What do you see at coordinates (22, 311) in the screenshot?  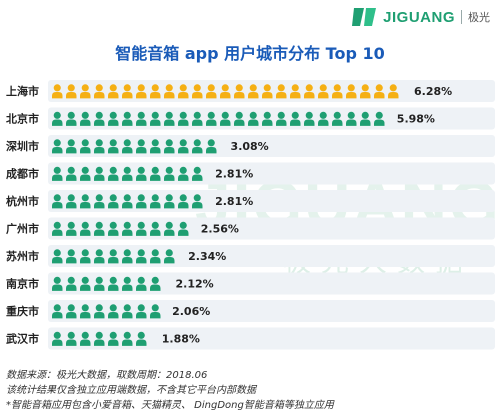 I see `category-label: 重庆市` at bounding box center [22, 311].